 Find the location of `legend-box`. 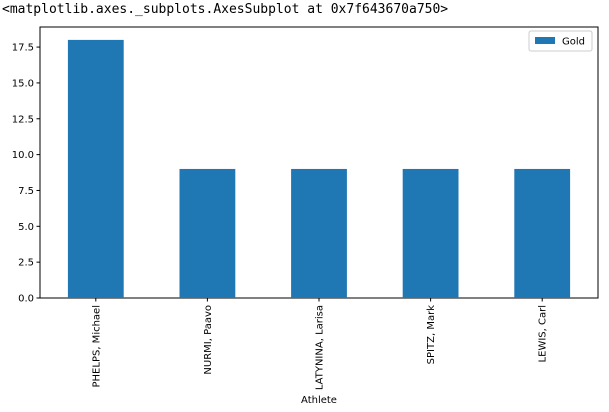

legend-box is located at coordinates (560, 41).